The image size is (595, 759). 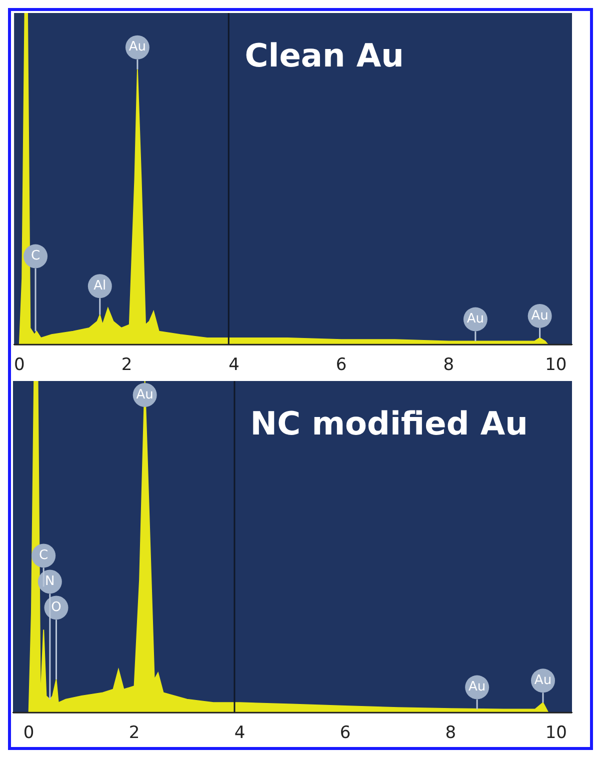 I want to click on annotation: O, so click(x=56, y=608).